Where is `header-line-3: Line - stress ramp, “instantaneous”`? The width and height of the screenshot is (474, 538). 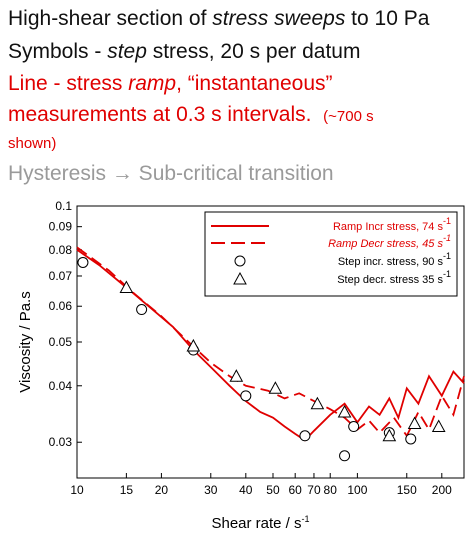
header-line-3: Line - stress ramp, “instantaneous” is located at coordinates (170, 83).